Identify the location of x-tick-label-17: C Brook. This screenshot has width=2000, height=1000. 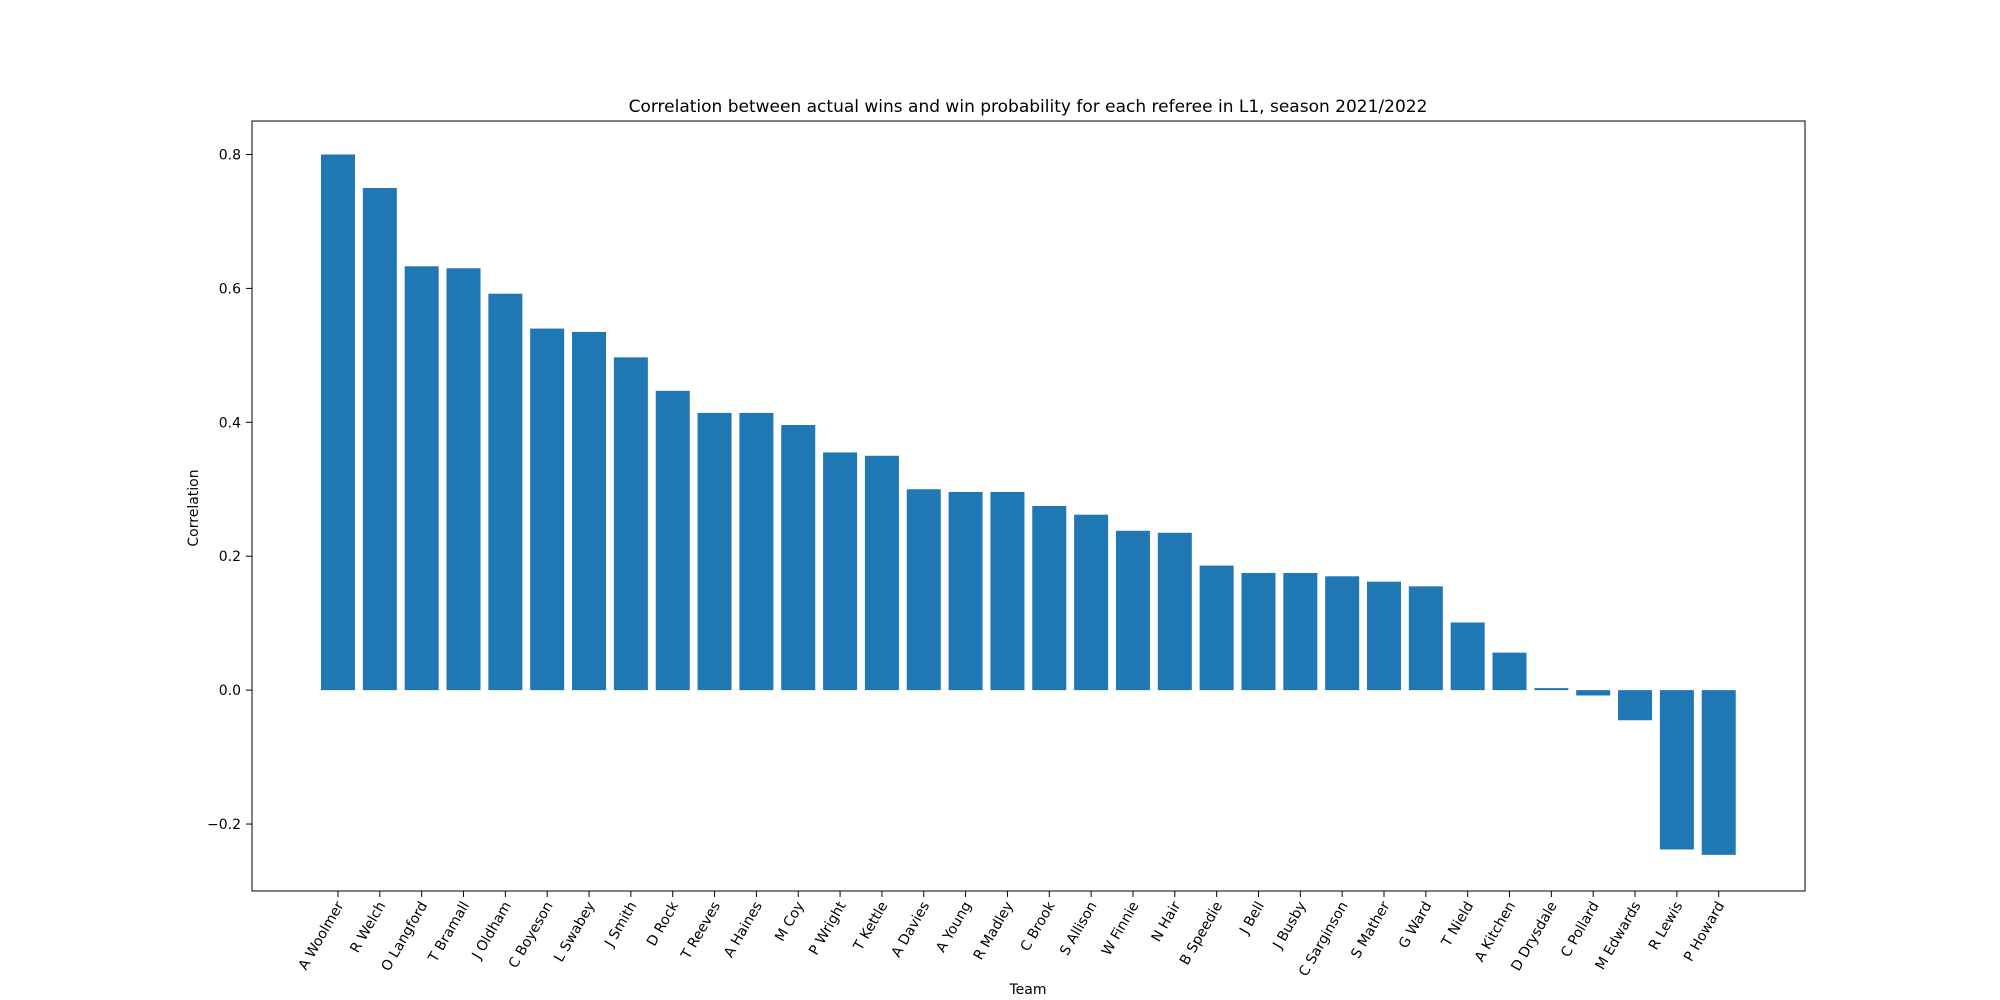
(1039, 926).